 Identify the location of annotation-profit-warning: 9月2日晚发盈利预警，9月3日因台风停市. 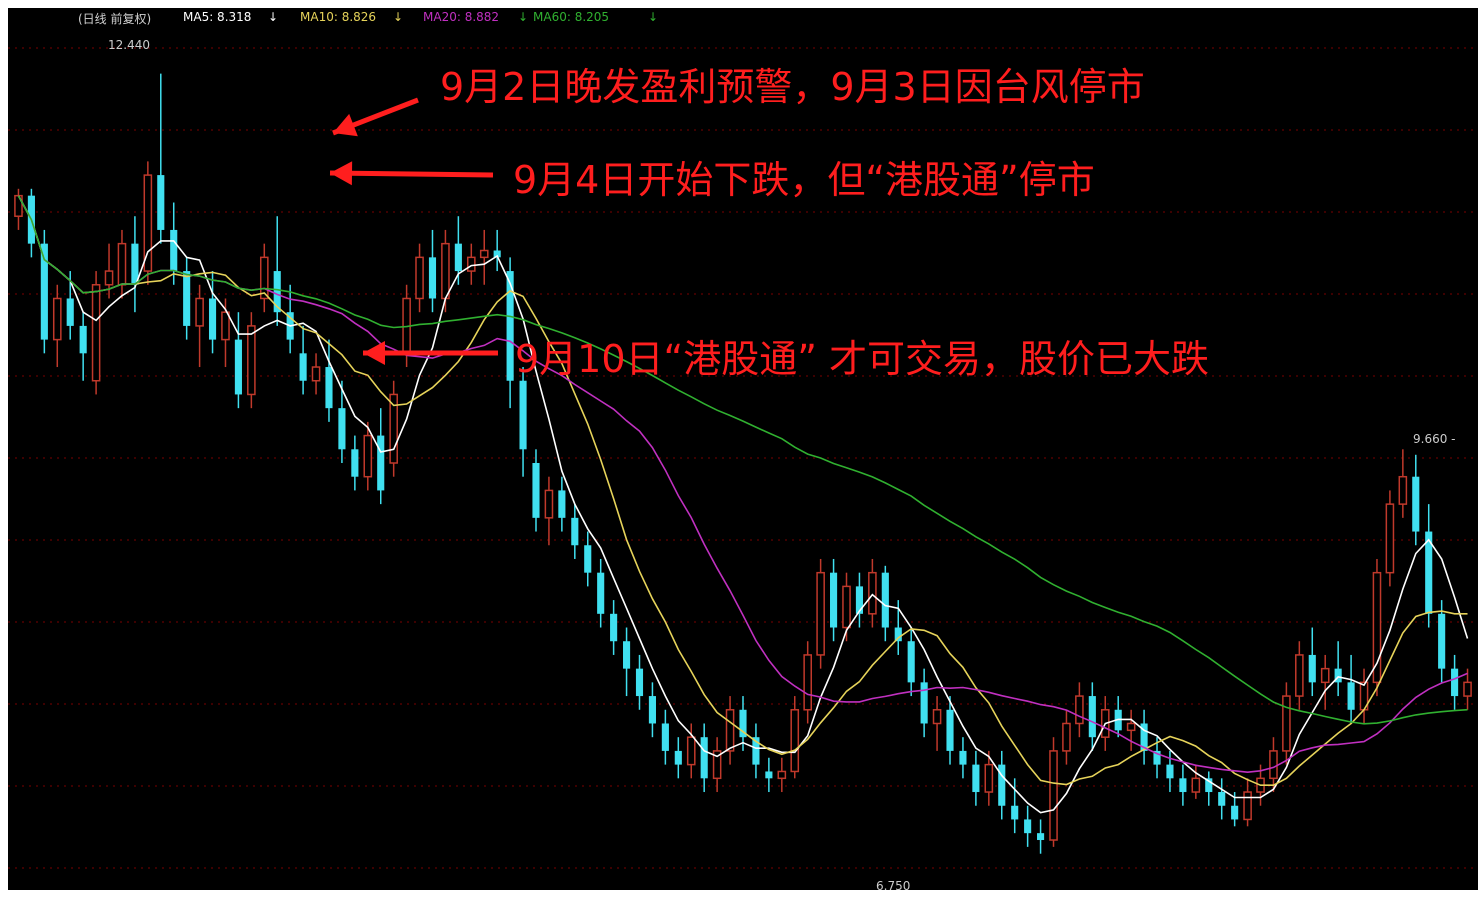
(792, 87).